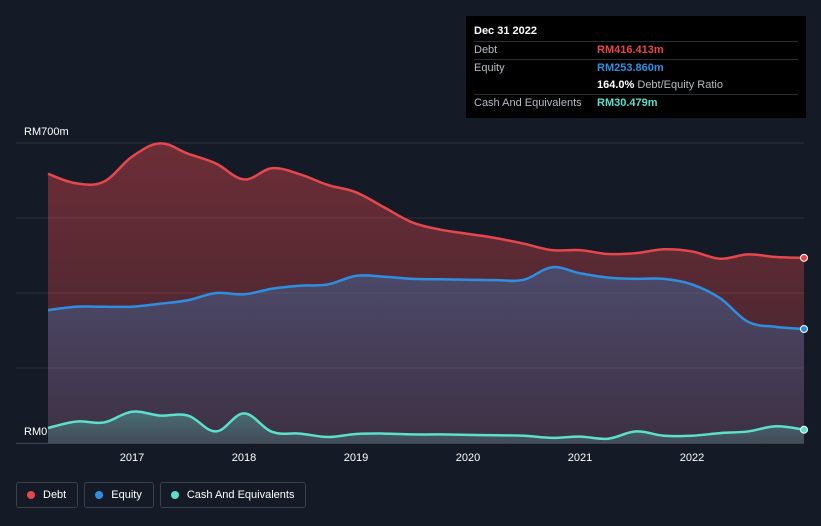 This screenshot has width=821, height=526. I want to click on tooltip-cash-label: Cash And Equivalents, so click(528, 103).